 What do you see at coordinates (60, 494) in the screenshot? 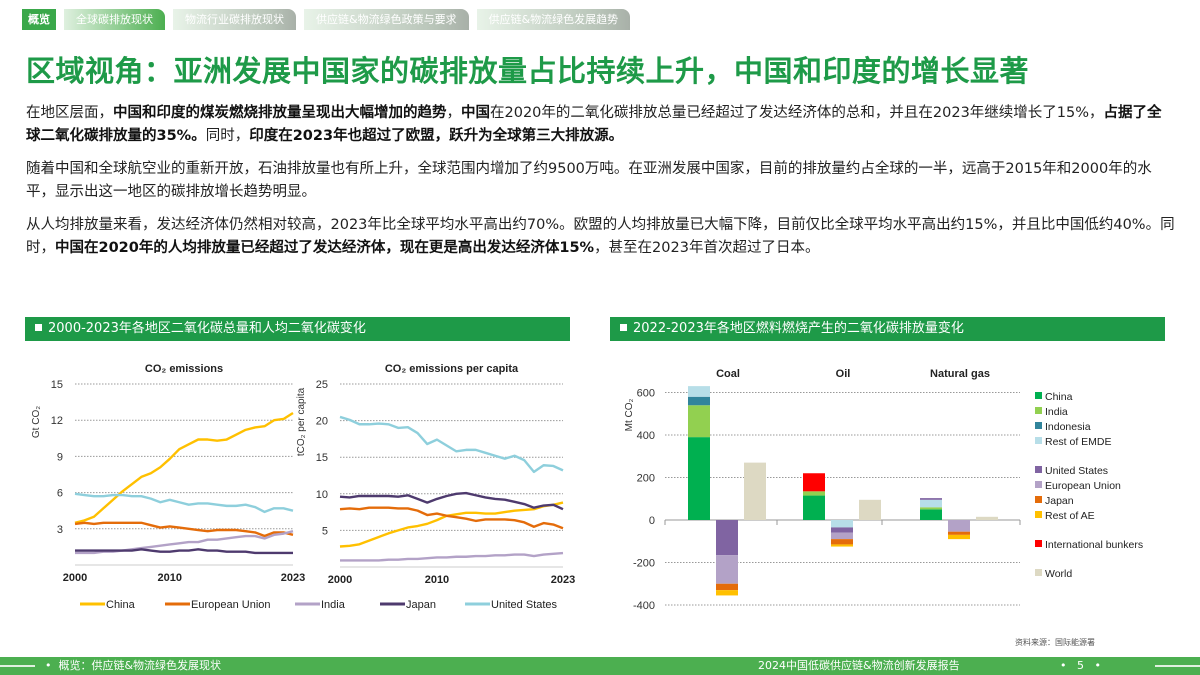
I see `y-tick-label: 6` at bounding box center [60, 494].